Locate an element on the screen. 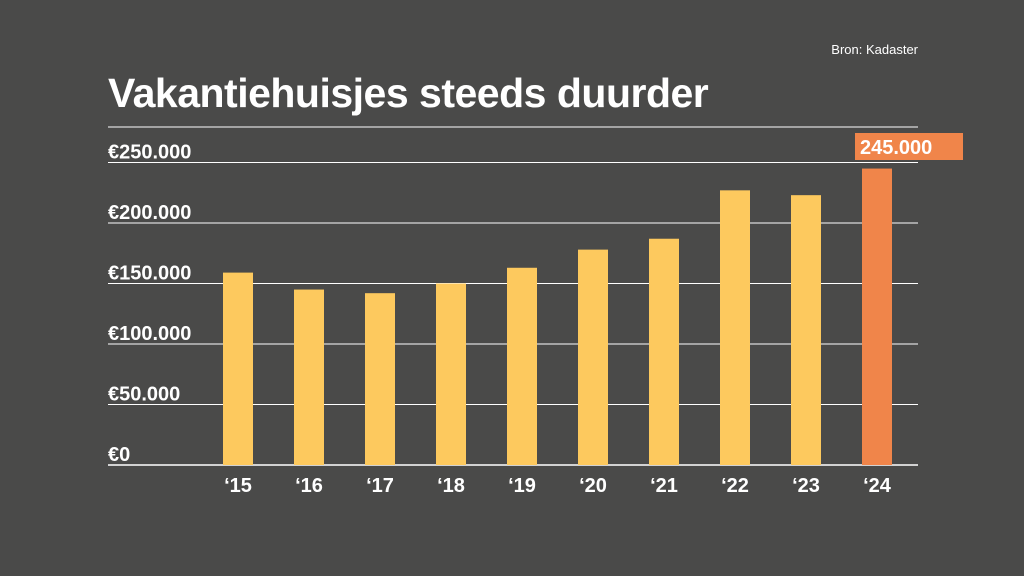 The height and width of the screenshot is (576, 1024). x-tick-label: ‘16 is located at coordinates (309, 486).